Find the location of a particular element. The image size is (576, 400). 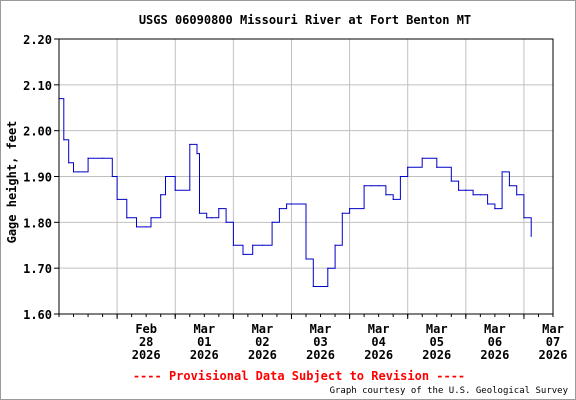

x-tick-label: 05 is located at coordinates (437, 342).